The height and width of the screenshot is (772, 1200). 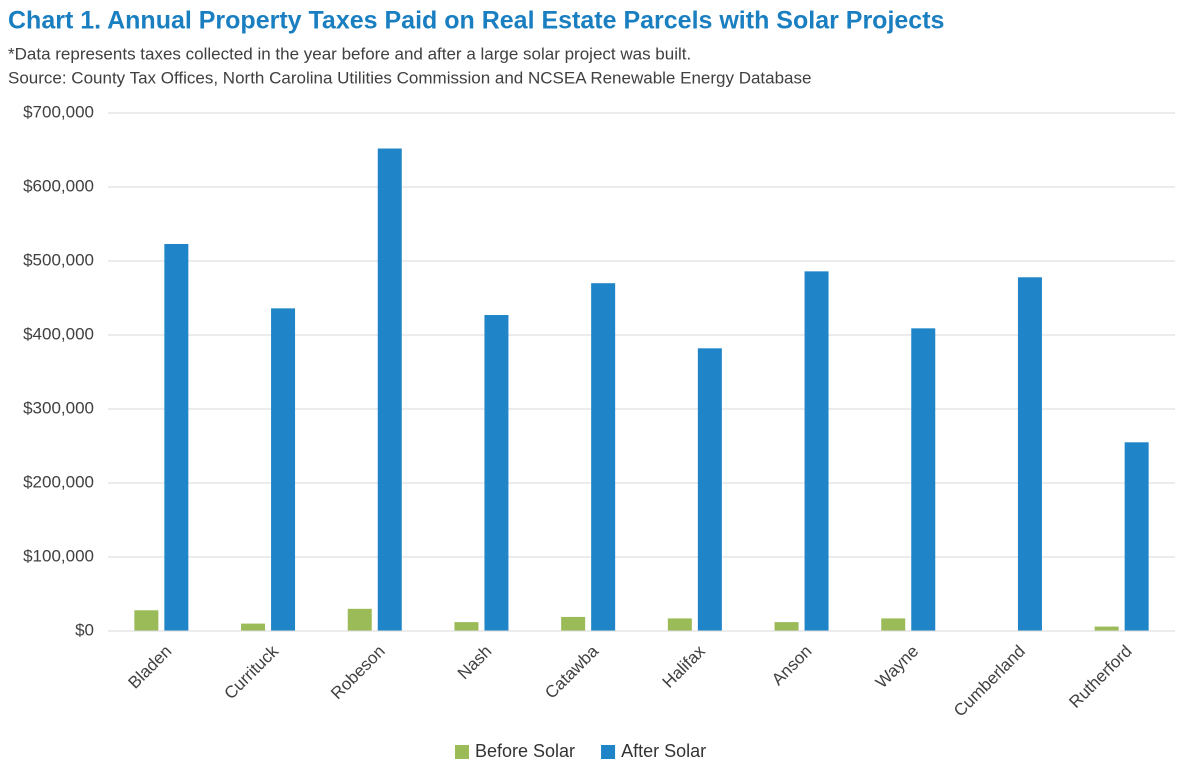 I want to click on x-tick-label: Rutherford, so click(x=1100, y=677).